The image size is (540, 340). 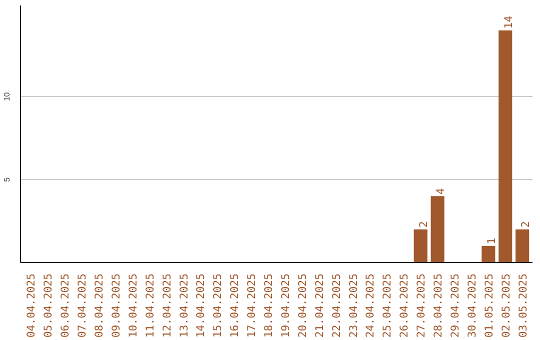 What do you see at coordinates (149, 306) in the screenshot?
I see `x-tick-label: 11.04.2025` at bounding box center [149, 306].